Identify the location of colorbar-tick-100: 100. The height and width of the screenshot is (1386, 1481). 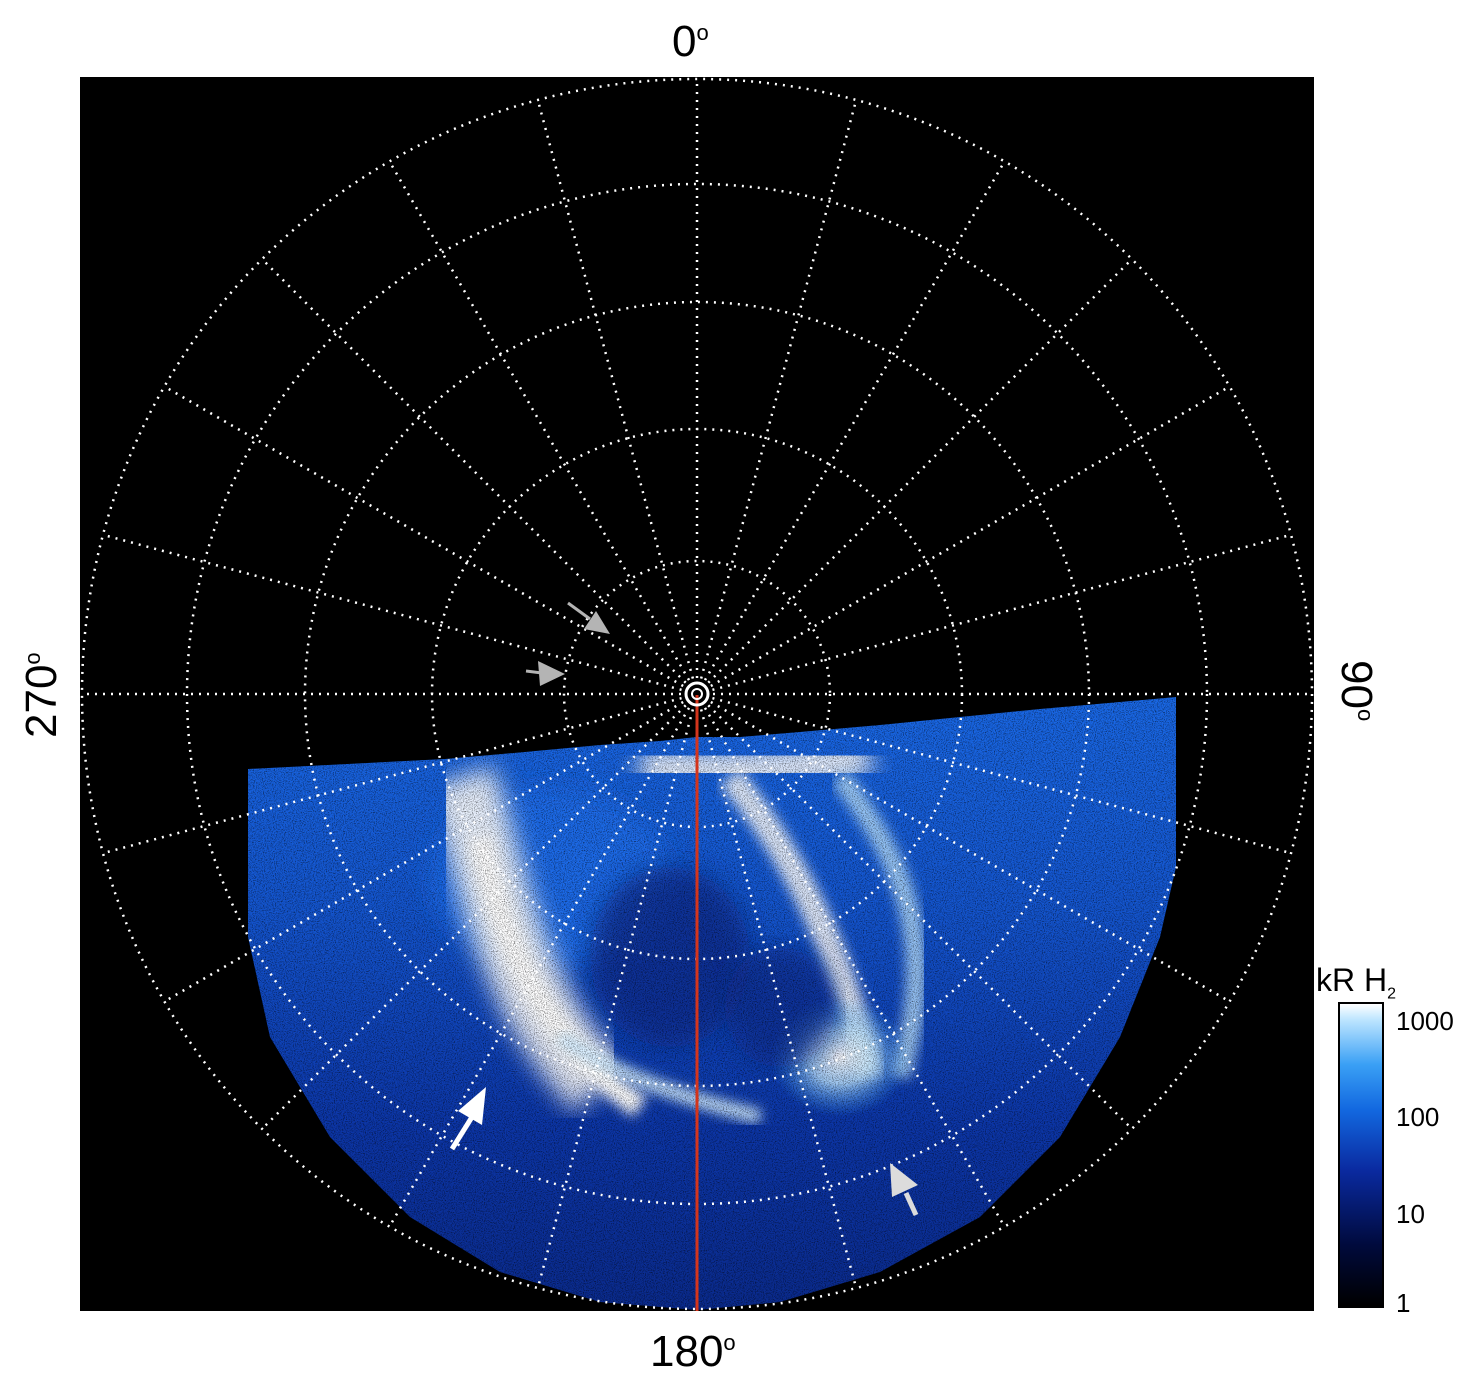
(1418, 1117).